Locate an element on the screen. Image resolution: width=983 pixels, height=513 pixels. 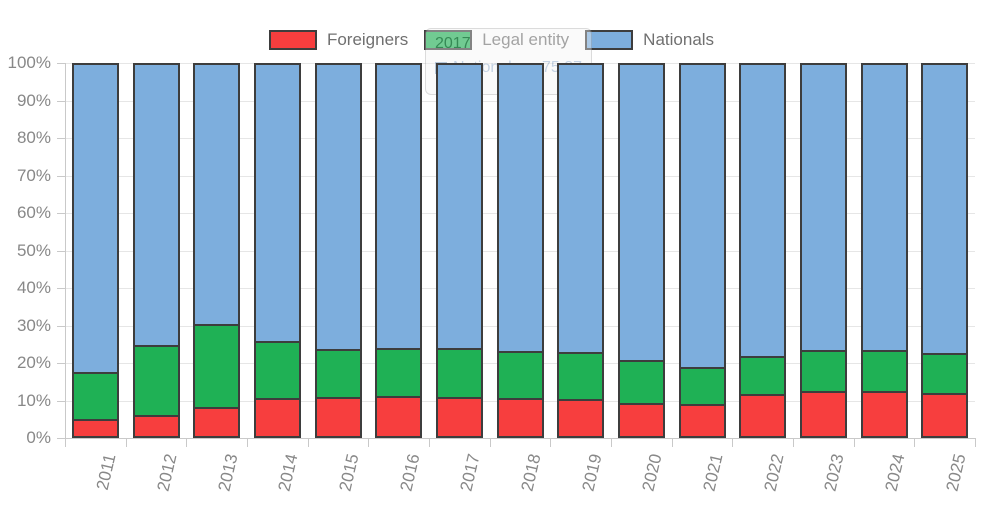
bar-segment-nationals-2022 is located at coordinates (763, 210).